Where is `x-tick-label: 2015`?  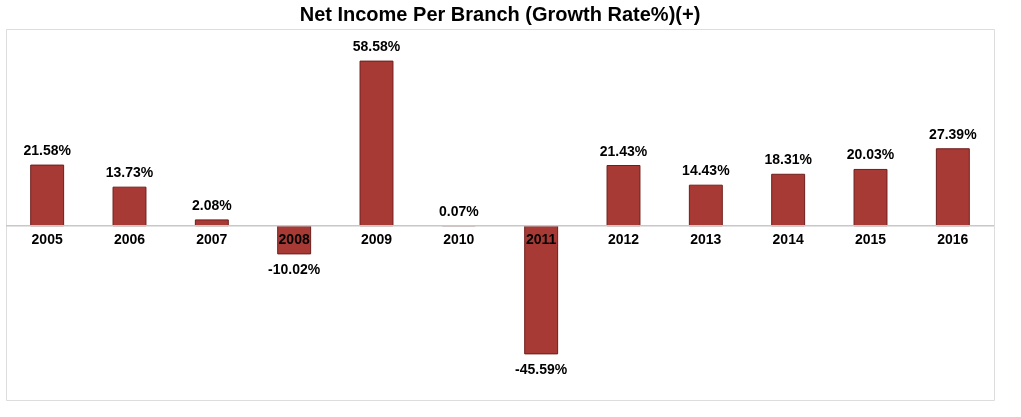 x-tick-label: 2015 is located at coordinates (870, 238).